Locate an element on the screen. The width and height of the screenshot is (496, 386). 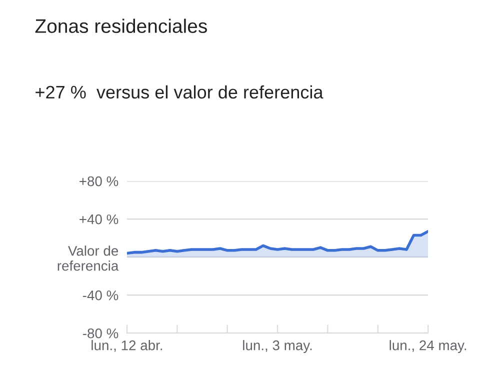
x-tick-label: lun., 3 may. is located at coordinates (277, 347).